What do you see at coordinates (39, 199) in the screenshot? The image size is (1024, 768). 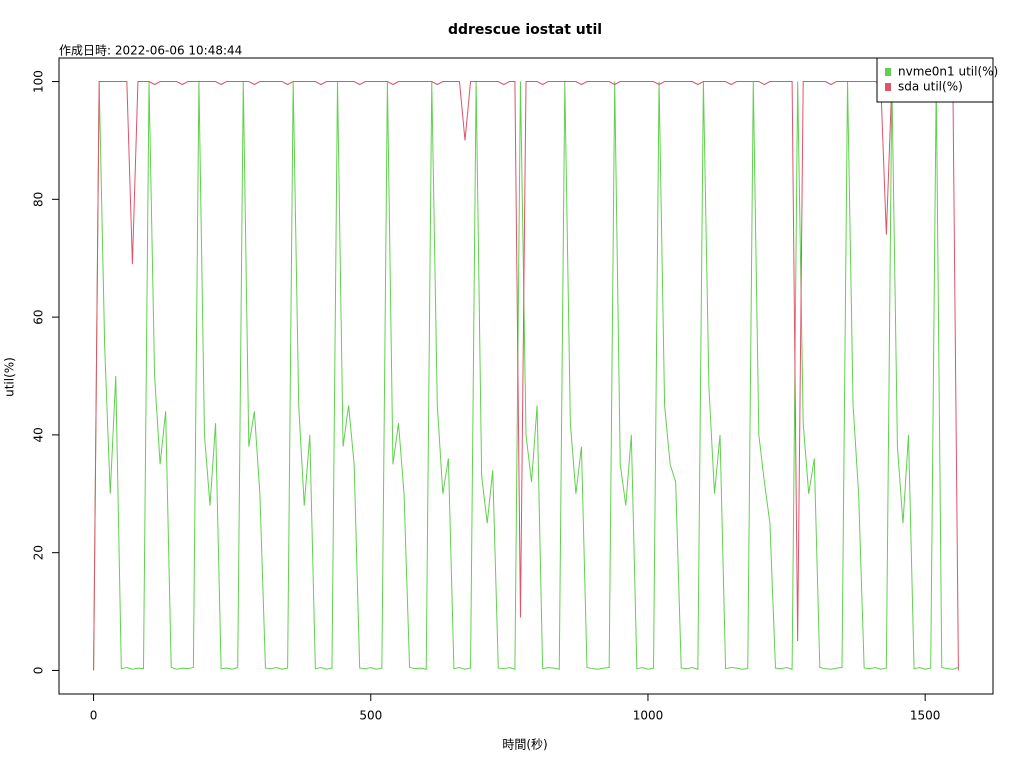 I see `y-tick-label: 80` at bounding box center [39, 199].